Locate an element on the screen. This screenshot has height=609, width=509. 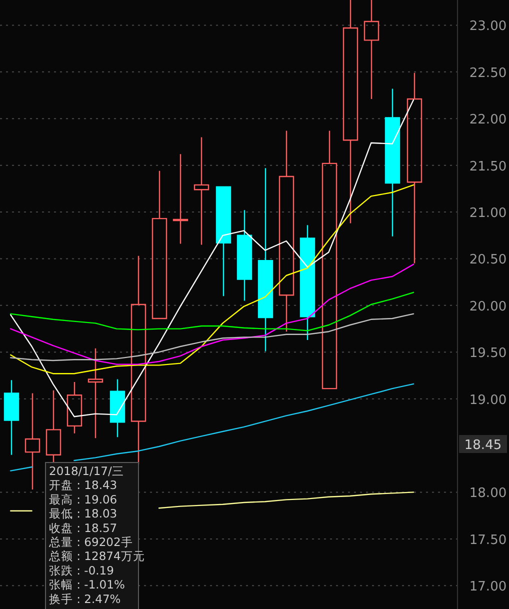
y-tick-label: 22.50 is located at coordinates (488, 73).